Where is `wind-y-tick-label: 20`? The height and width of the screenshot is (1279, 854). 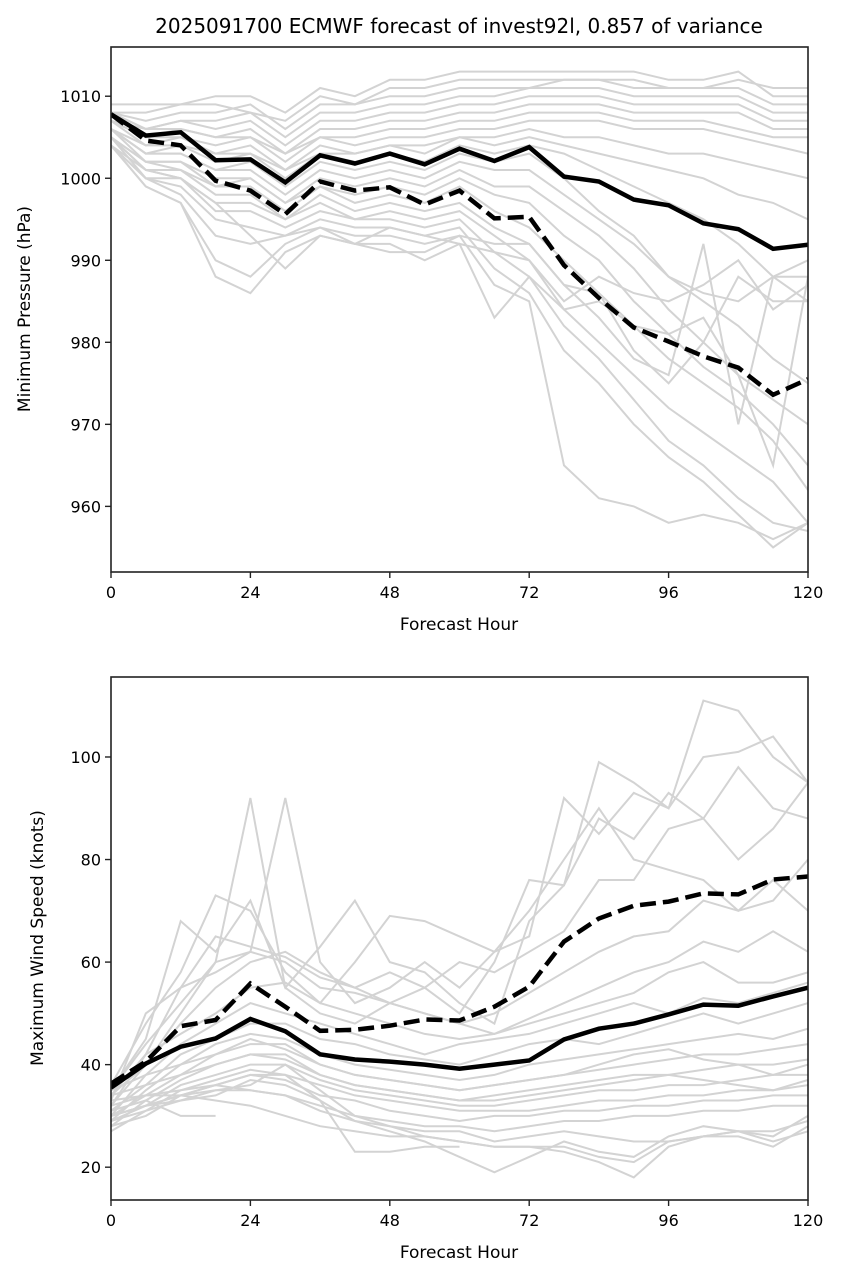 wind-y-tick-label: 20 is located at coordinates (91, 1167).